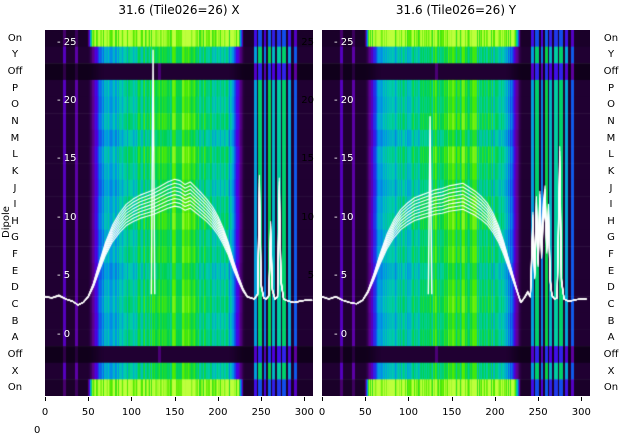  Describe the element at coordinates (344, 159) in the screenshot. I see `ytick-label-inside-y: - 15` at that location.